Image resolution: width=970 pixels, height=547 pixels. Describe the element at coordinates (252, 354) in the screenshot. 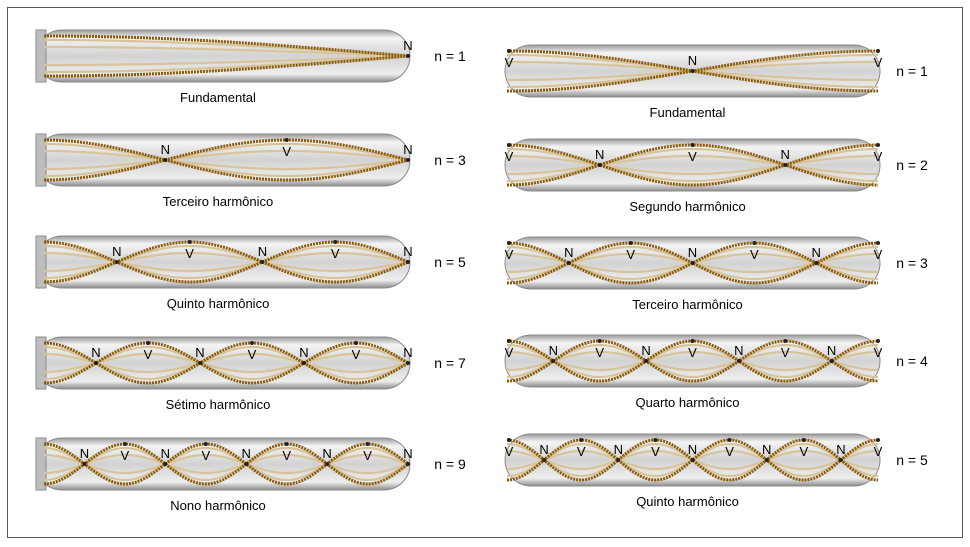

I see `left-pipe-4-antinode-label-2: V` at that location.